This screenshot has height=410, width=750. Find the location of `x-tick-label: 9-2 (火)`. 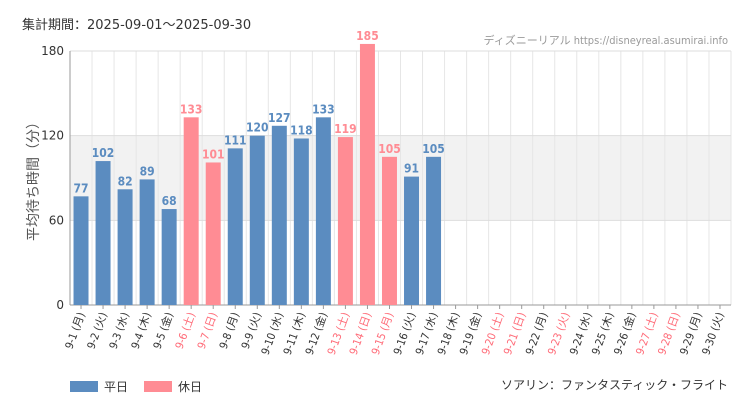

x-tick-label: 9-2 (火) is located at coordinates (97, 330).